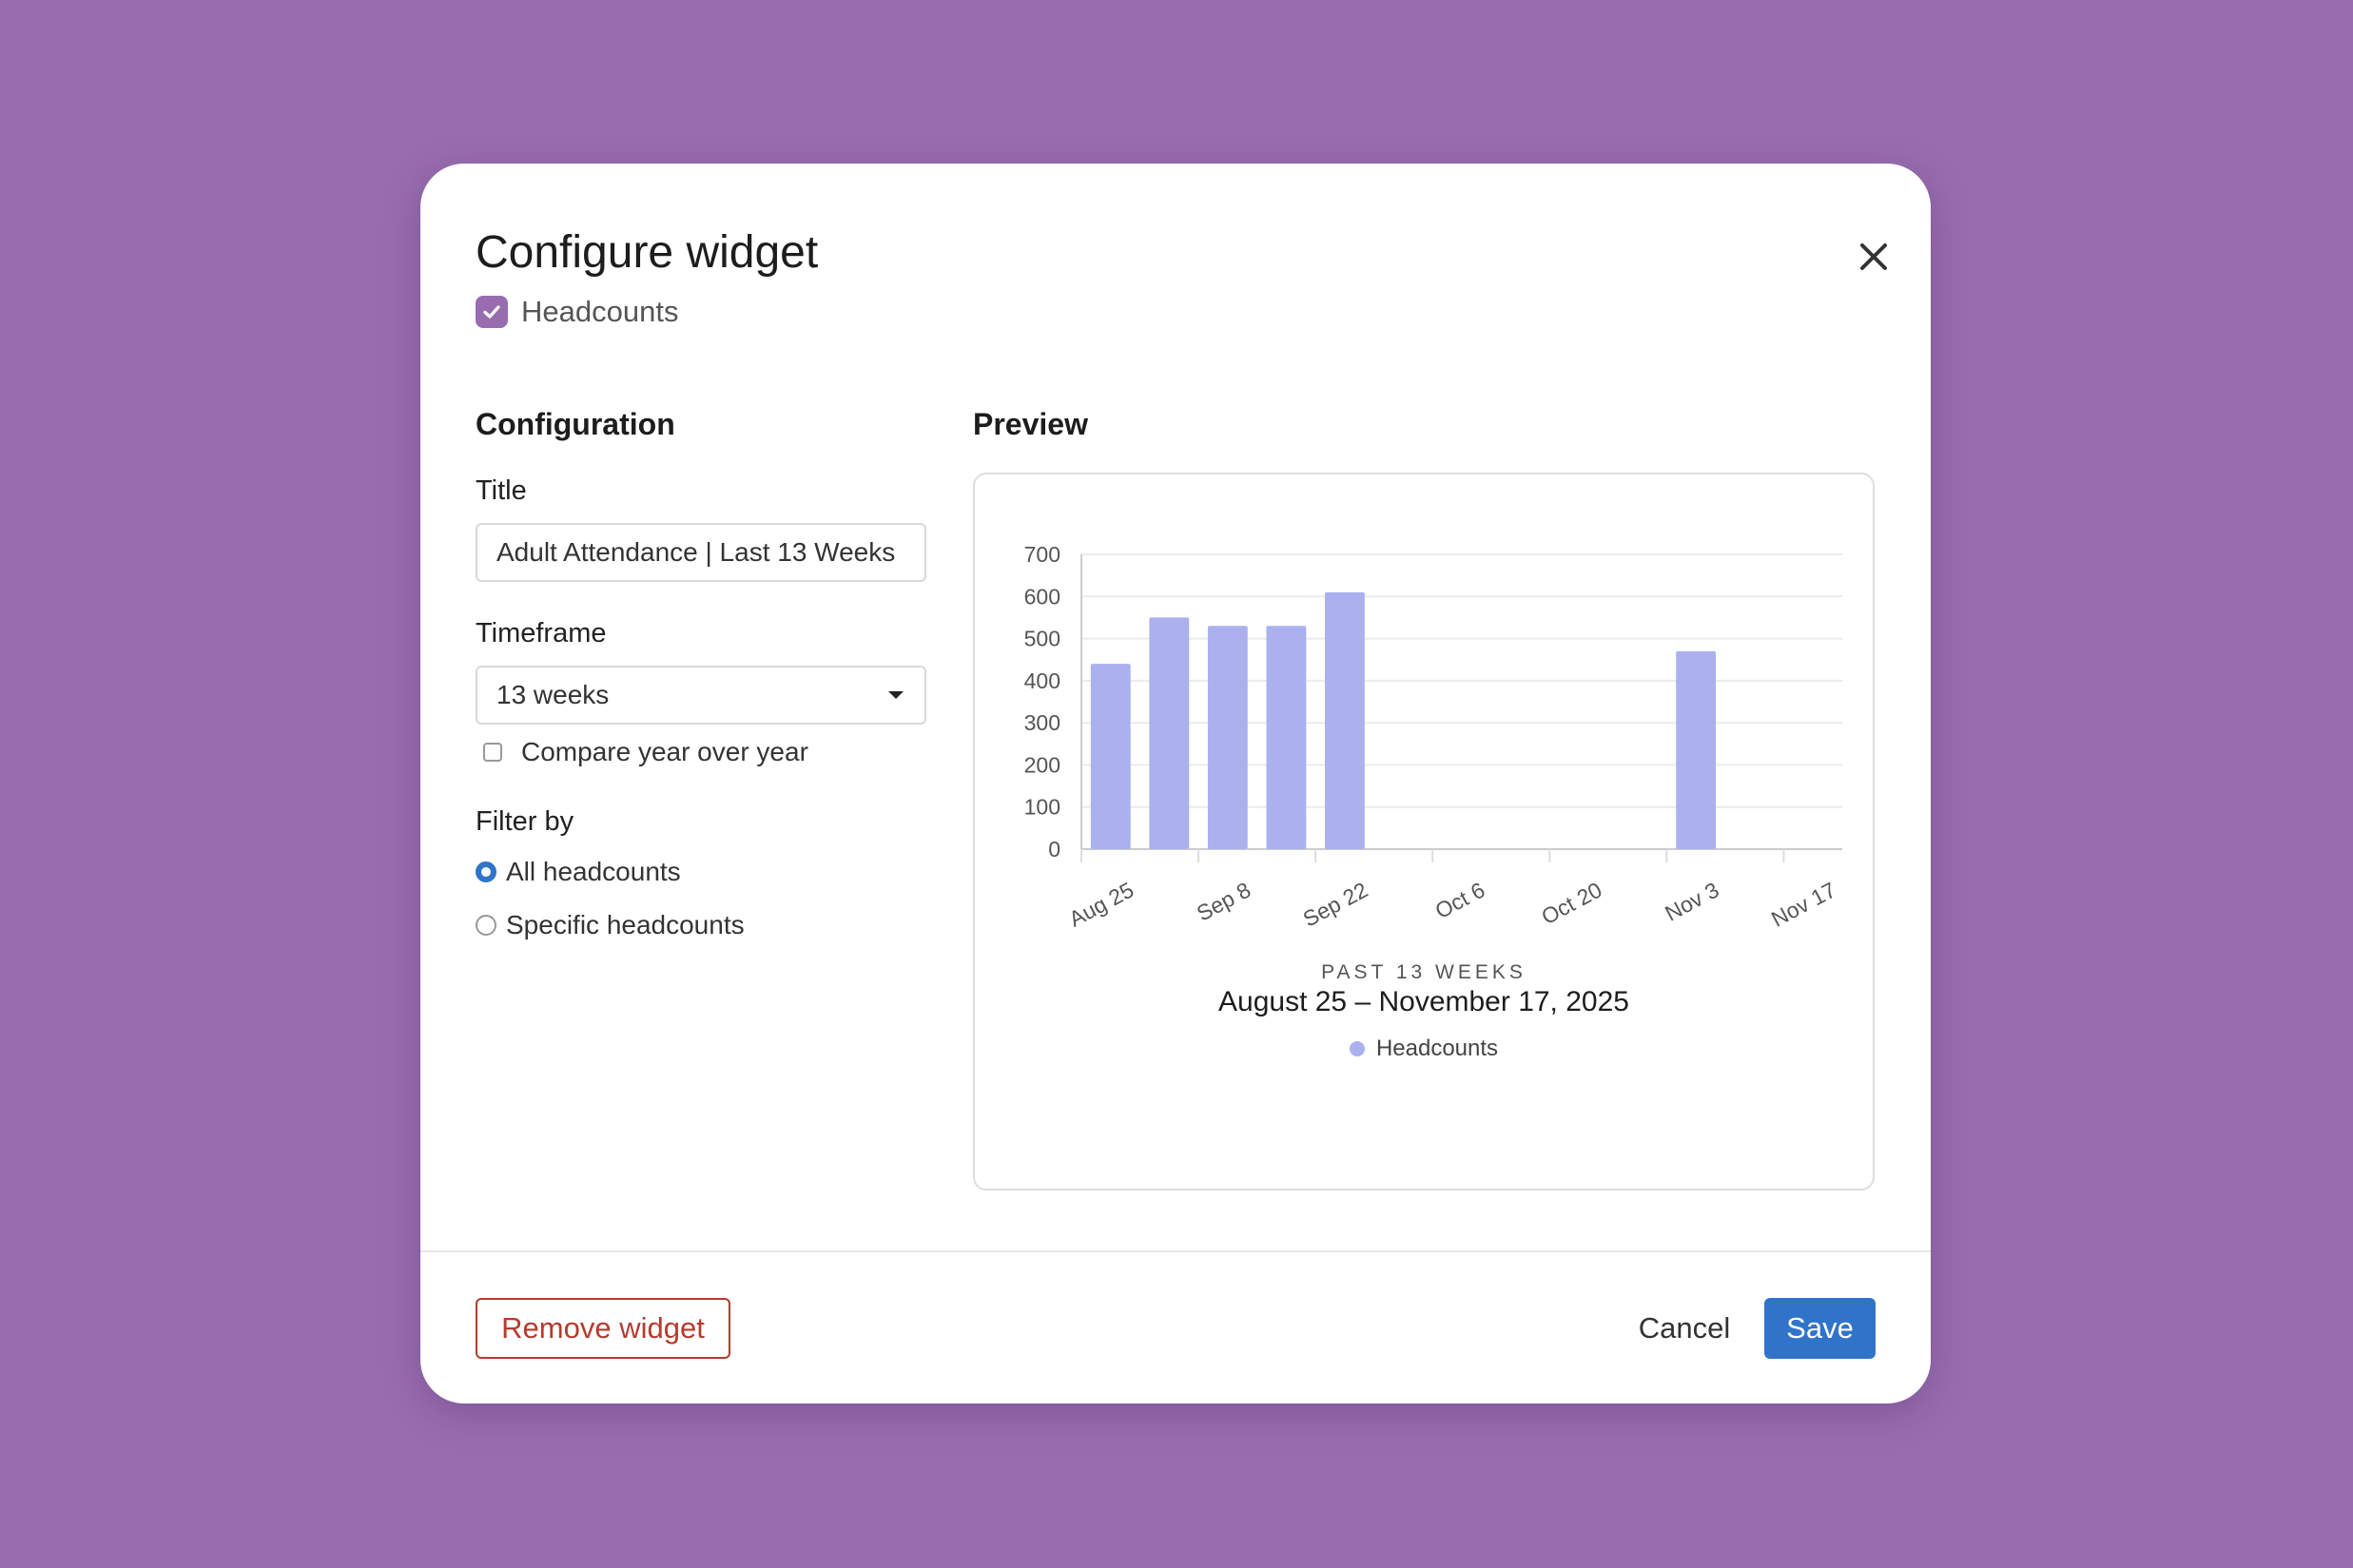 This screenshot has height=1568, width=2353. I want to click on x-tick-label: Sep 8, so click(1223, 901).